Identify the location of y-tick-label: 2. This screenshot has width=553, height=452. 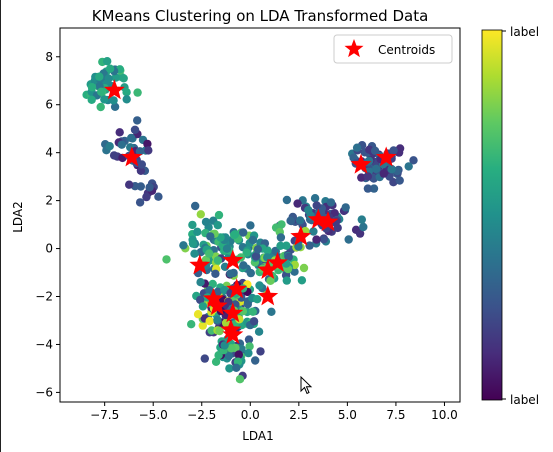
(49, 201).